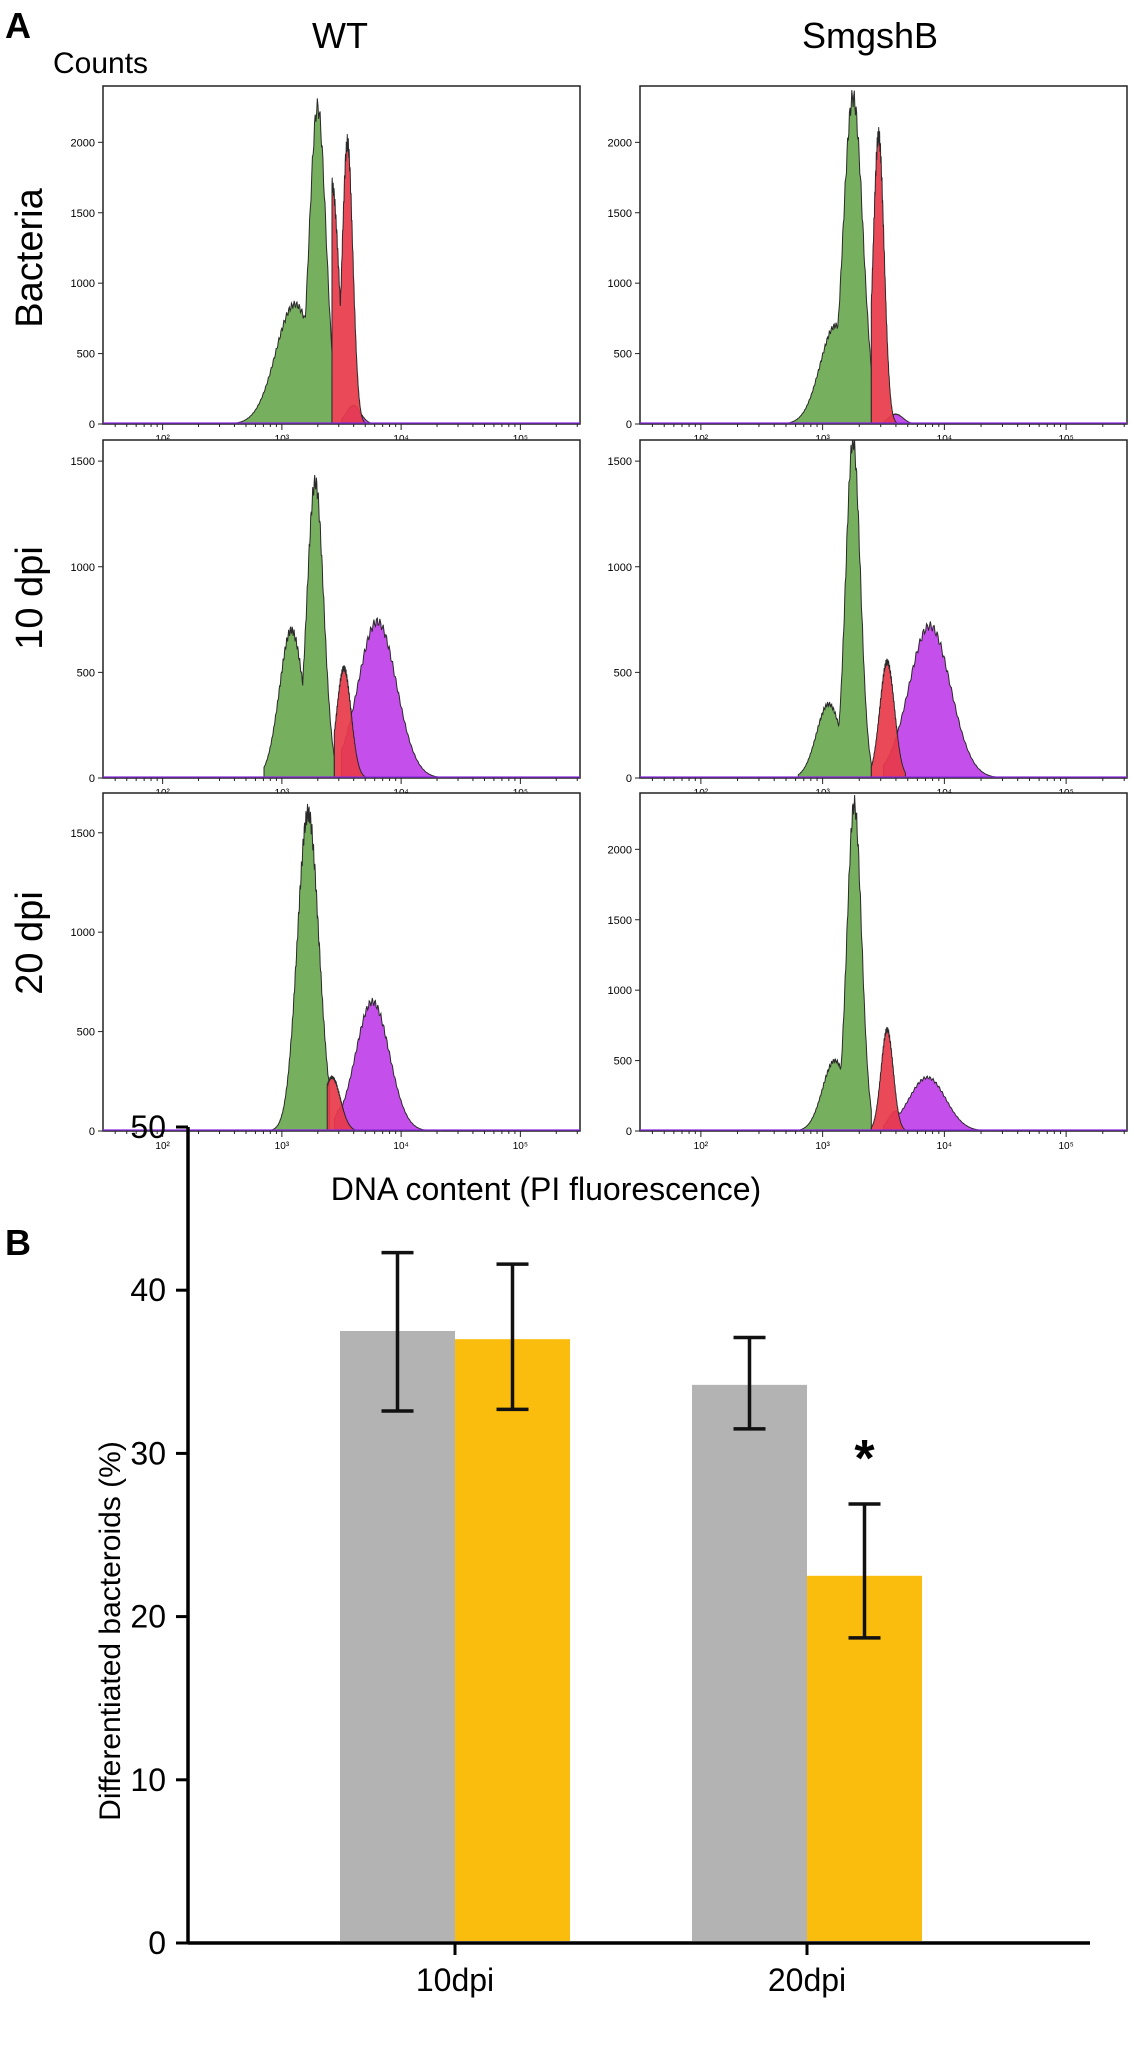 The height and width of the screenshot is (2050, 1134). I want to click on row-label-bacteria: Bacteria, so click(30, 257).